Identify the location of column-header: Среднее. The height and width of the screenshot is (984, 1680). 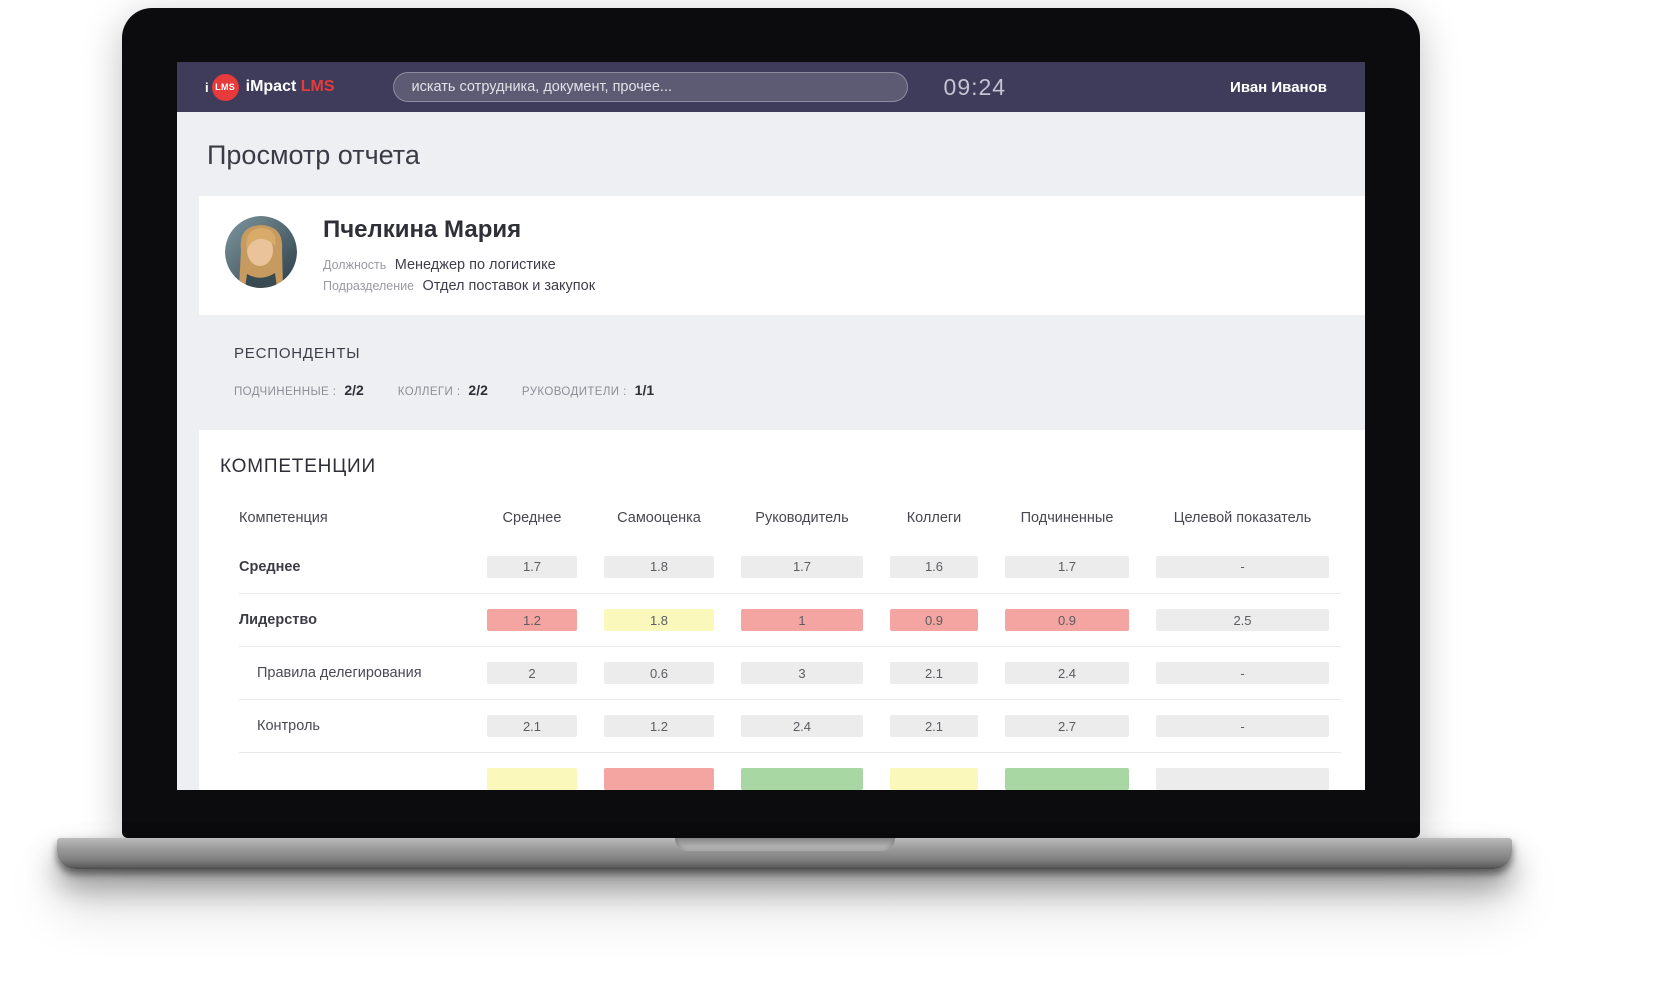
(532, 518).